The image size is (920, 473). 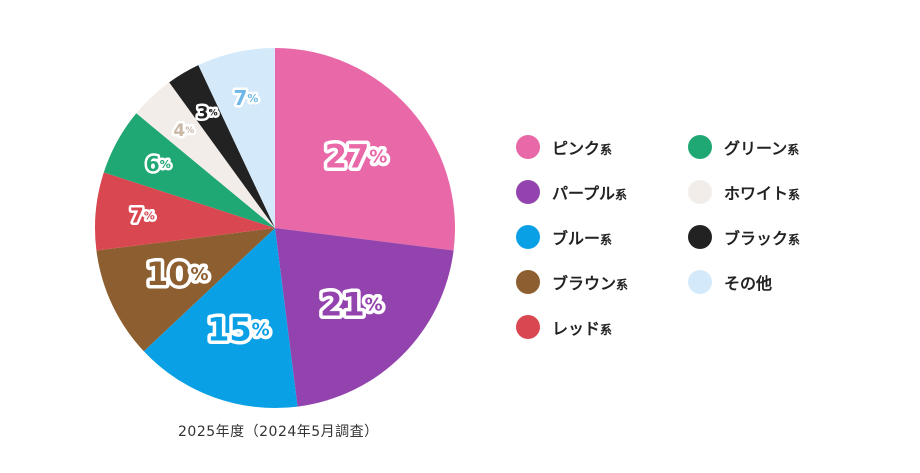 I want to click on legend-label: ピンク系, so click(x=582, y=148).